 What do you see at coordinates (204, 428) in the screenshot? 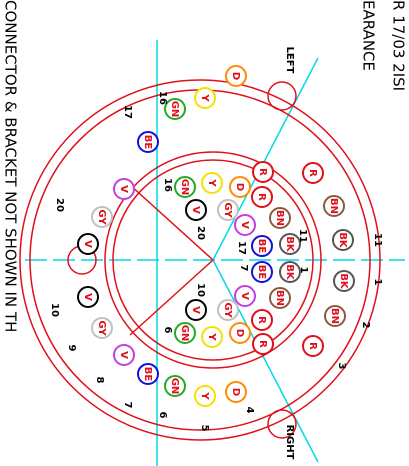
I see `pin-number: 5` at bounding box center [204, 428].